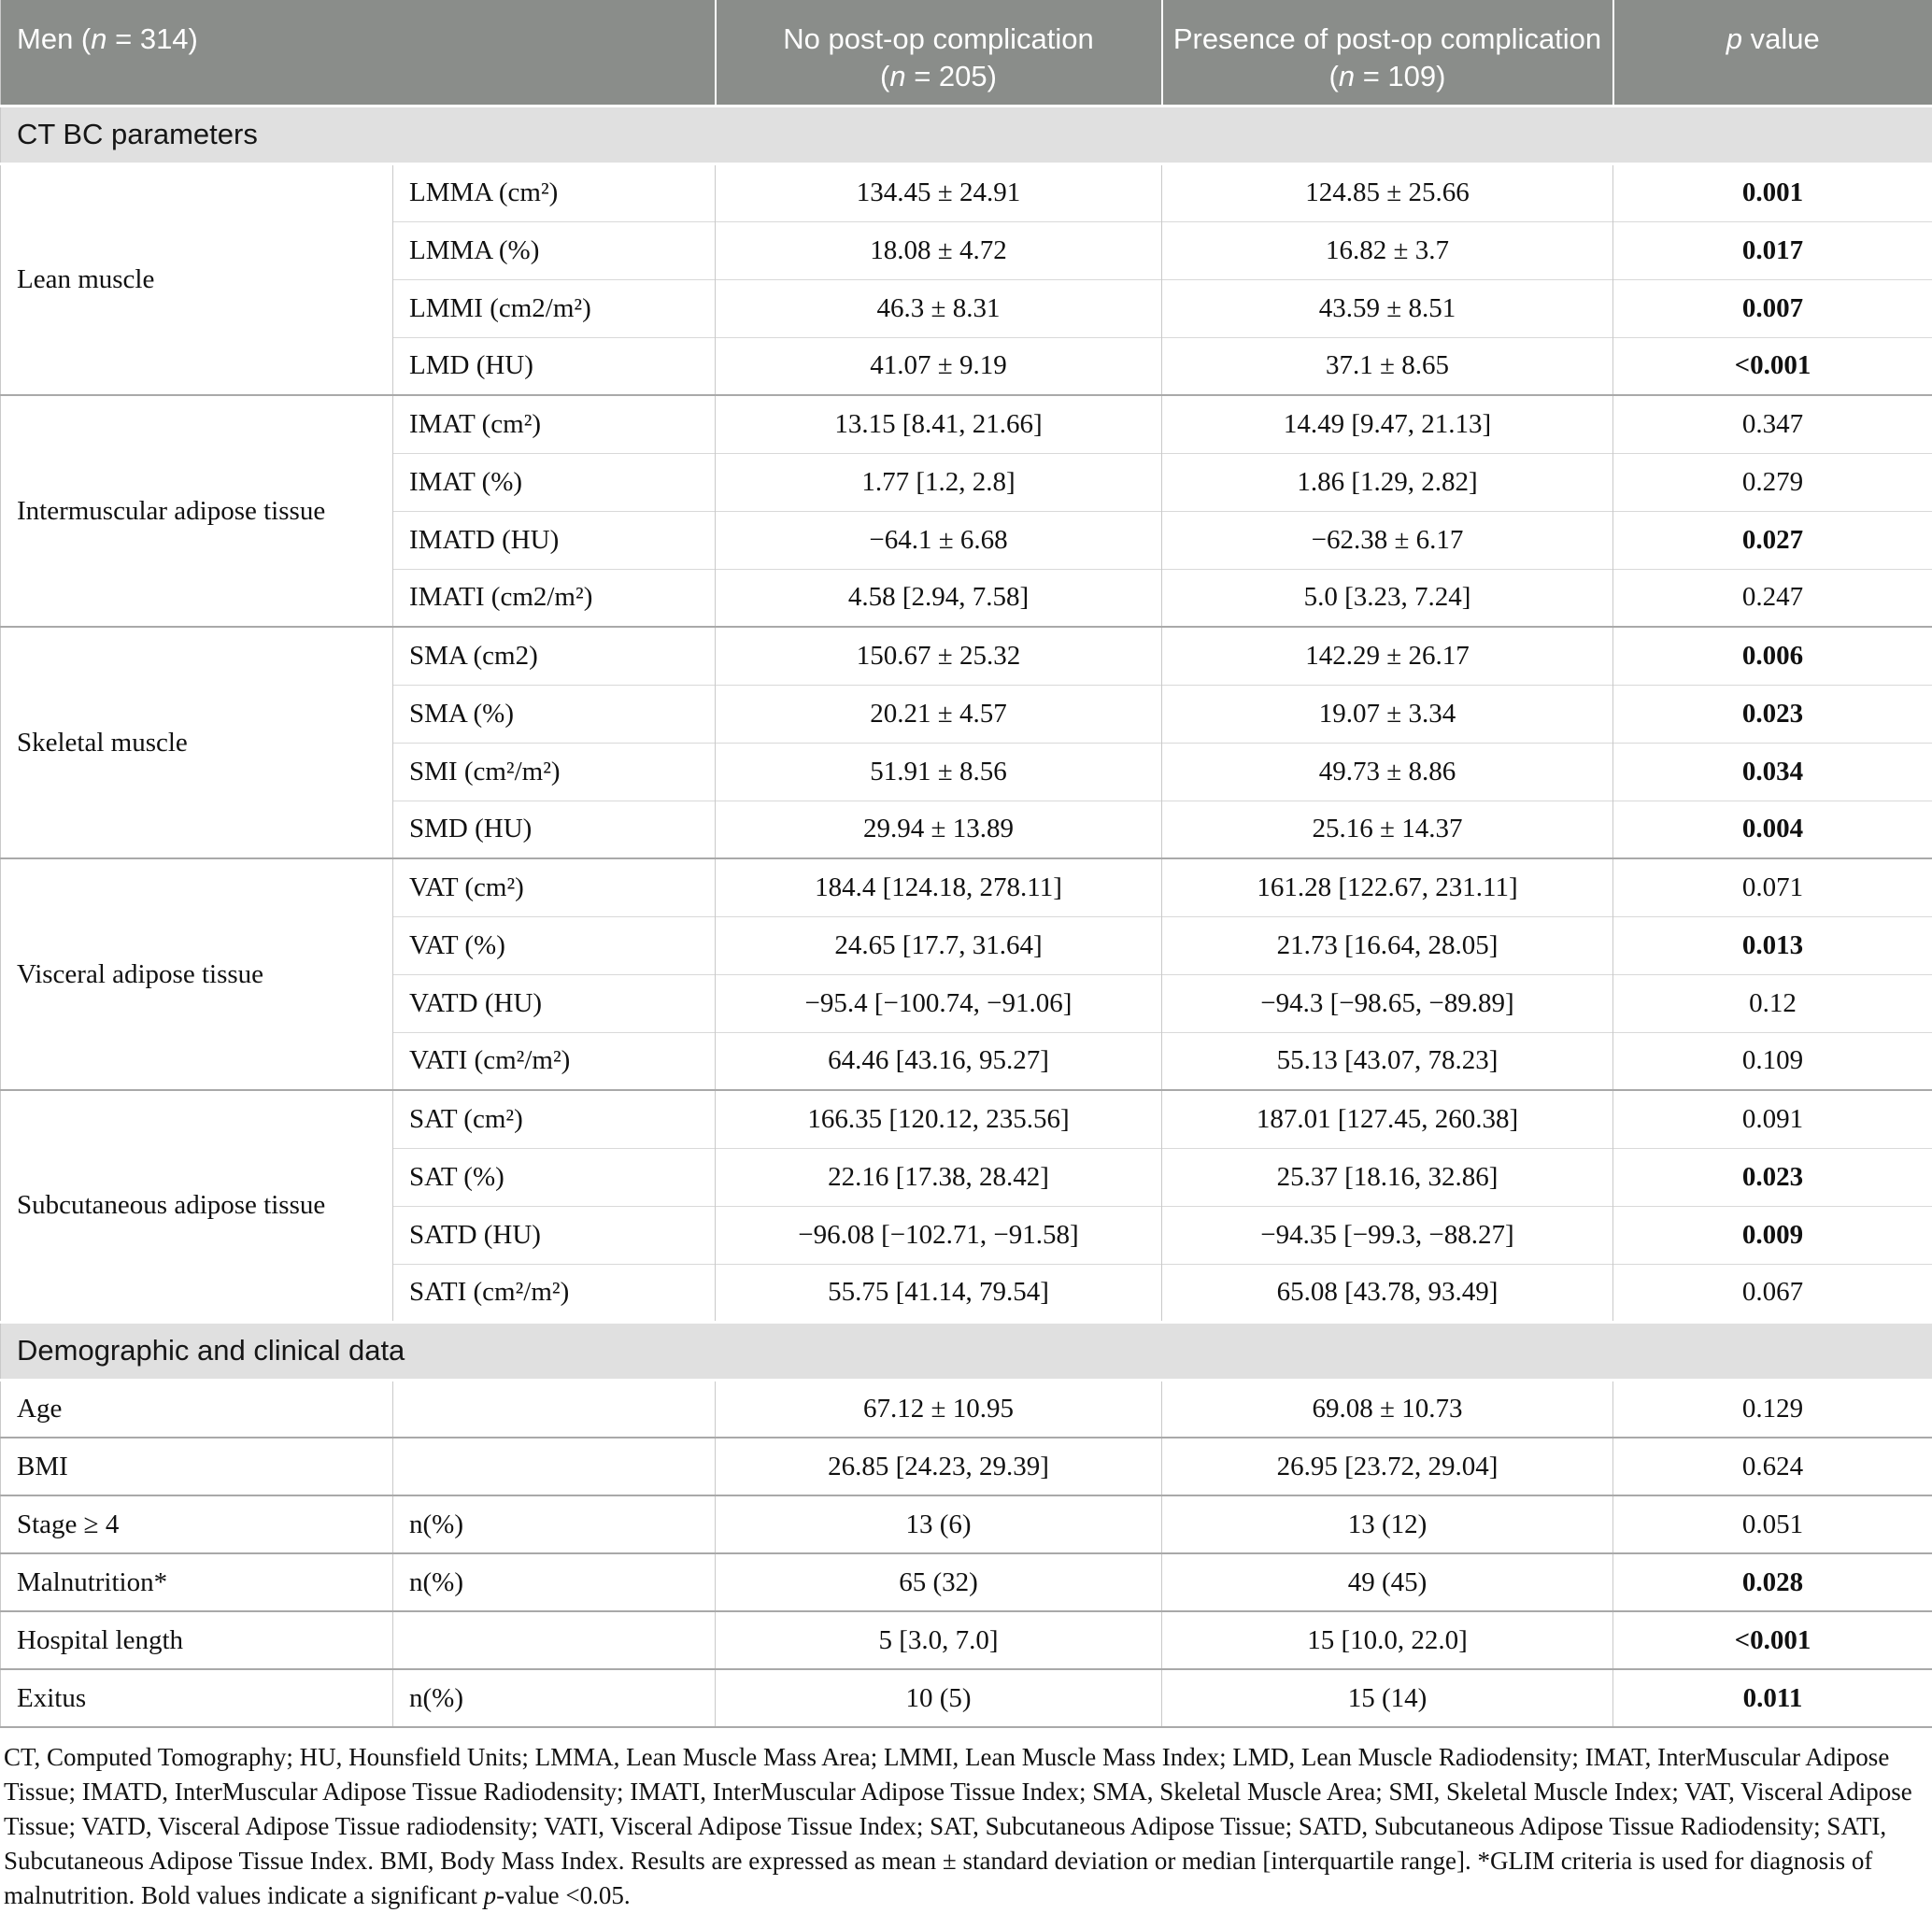 The image size is (1932, 1913). What do you see at coordinates (939, 1177) in the screenshot?
I see `value-cell: 22.16 [17.38, 28.42]` at bounding box center [939, 1177].